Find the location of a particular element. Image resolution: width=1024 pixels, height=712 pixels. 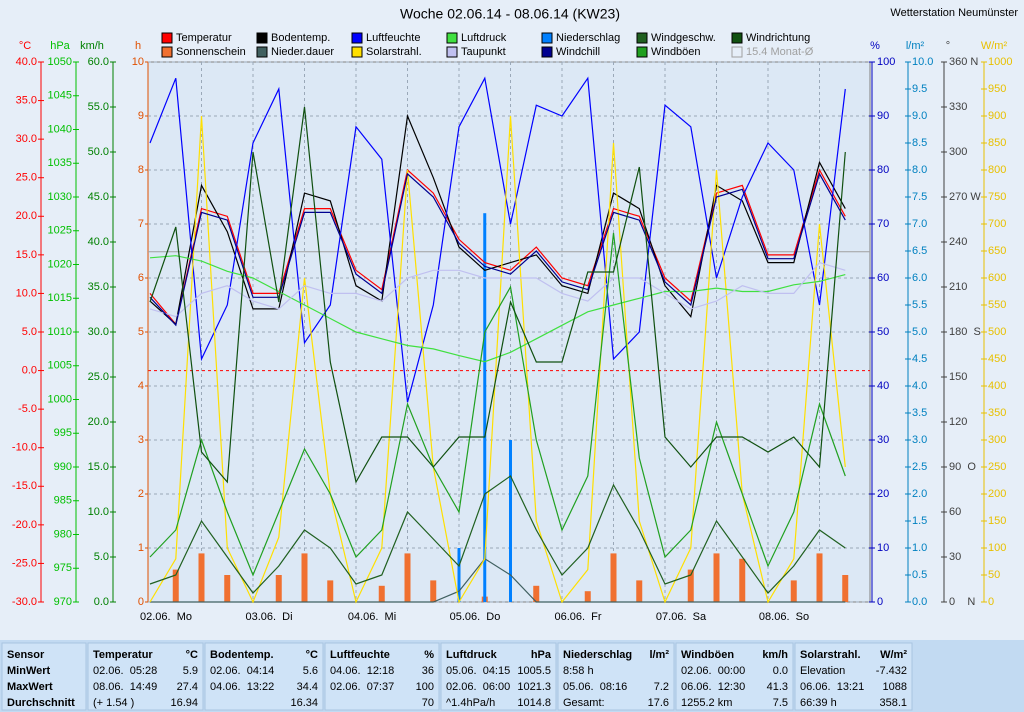

x-tick-label: 08.06. So is located at coordinates (784, 617).